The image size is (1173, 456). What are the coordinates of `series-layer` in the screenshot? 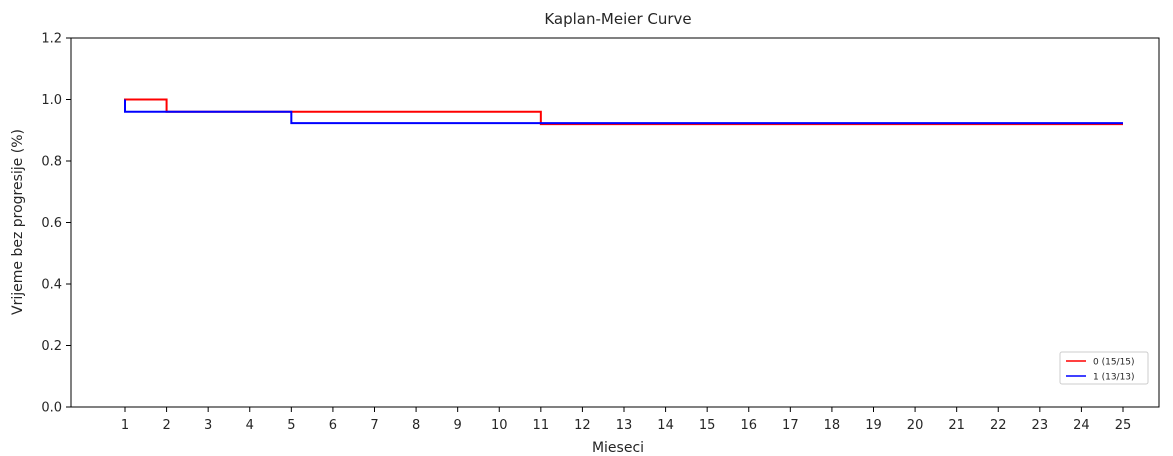 It's located at (623, 112).